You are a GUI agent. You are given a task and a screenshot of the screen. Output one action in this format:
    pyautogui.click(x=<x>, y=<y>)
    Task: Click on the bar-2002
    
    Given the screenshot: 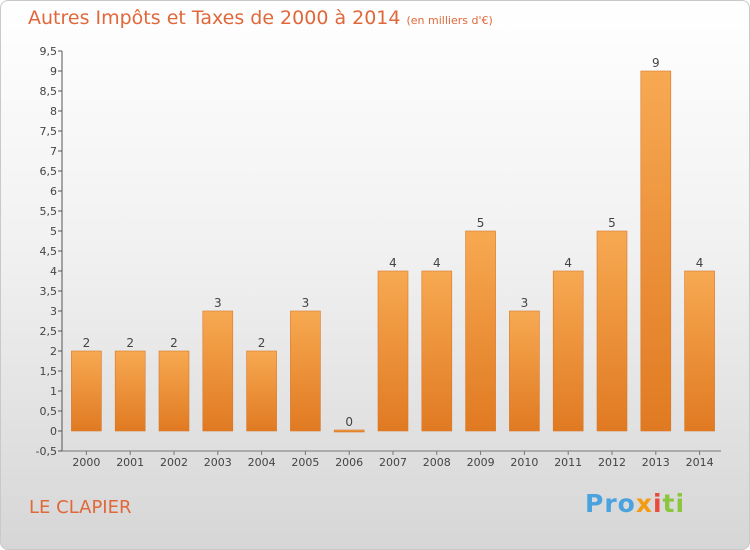 What is the action you would take?
    pyautogui.click(x=174, y=391)
    